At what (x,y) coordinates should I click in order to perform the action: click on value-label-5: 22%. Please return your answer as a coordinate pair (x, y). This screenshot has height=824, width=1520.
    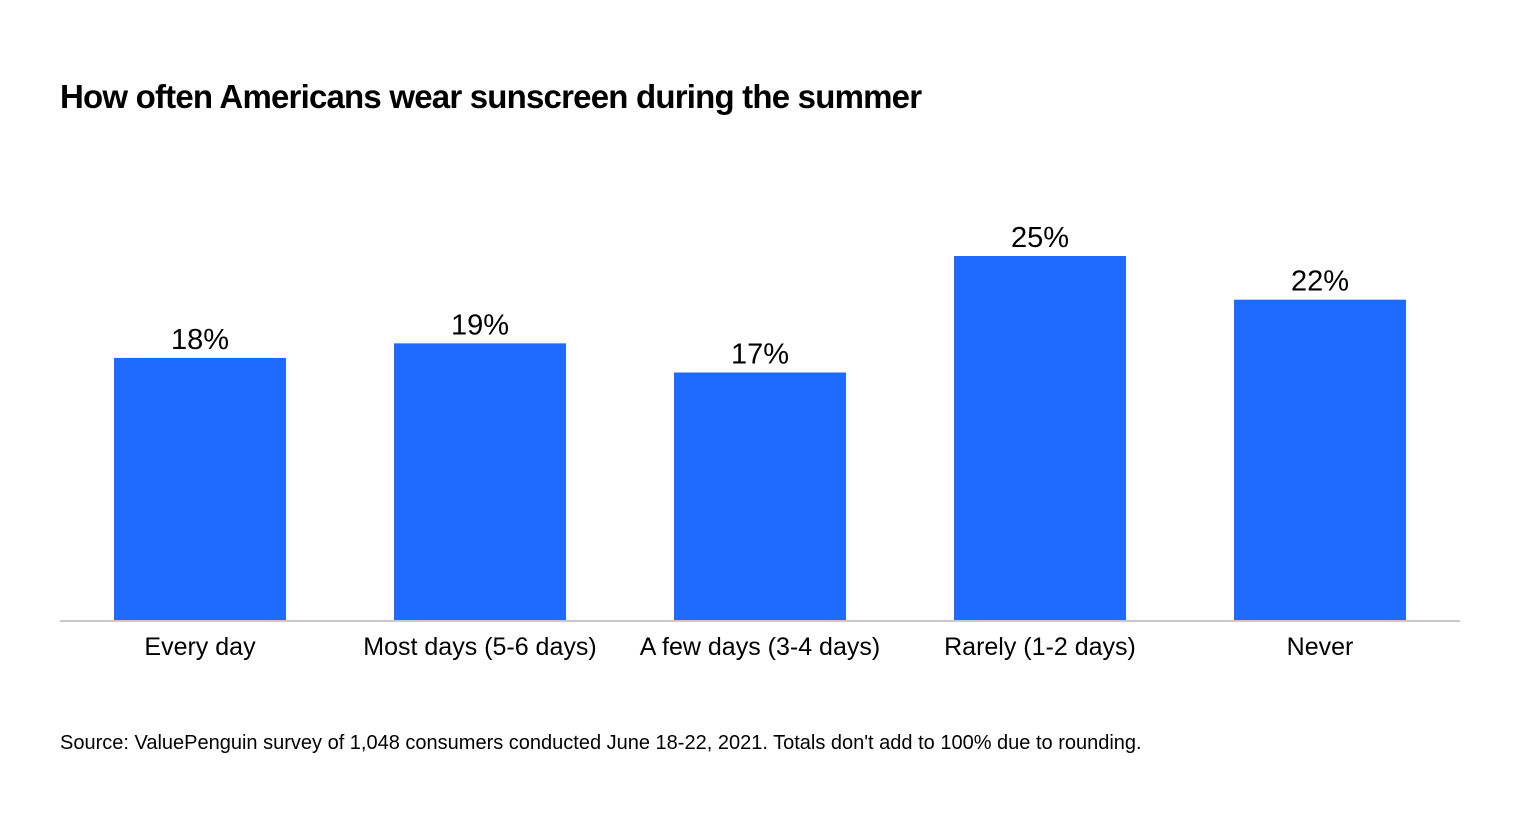
    Looking at the image, I should click on (1320, 282).